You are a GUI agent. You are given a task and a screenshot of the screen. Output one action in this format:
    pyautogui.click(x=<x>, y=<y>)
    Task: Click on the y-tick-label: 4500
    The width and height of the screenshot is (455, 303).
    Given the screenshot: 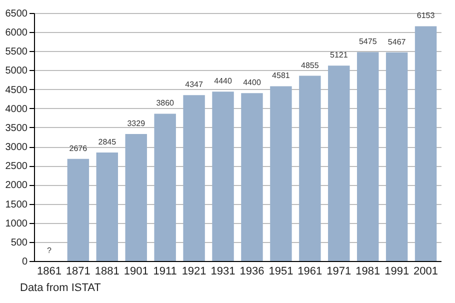 What is the action you would take?
    pyautogui.click(x=16, y=90)
    